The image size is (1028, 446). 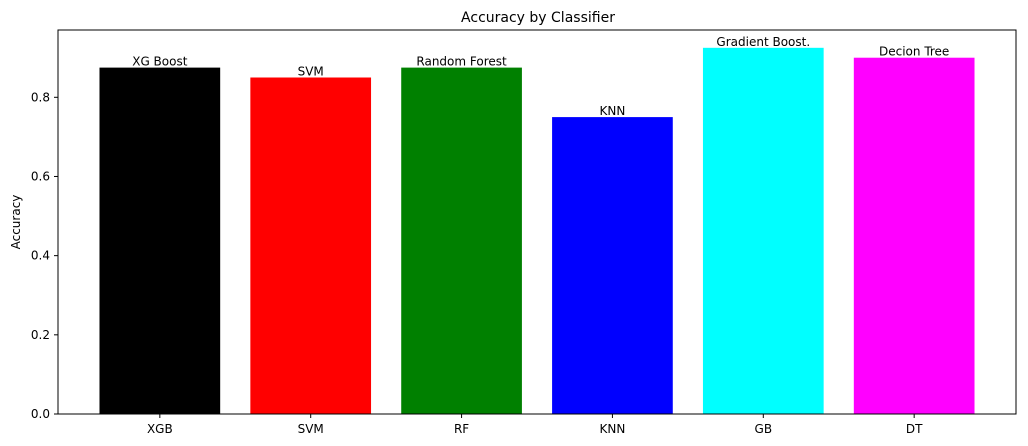 What do you see at coordinates (40, 335) in the screenshot?
I see `y-tick-label: 0.2` at bounding box center [40, 335].